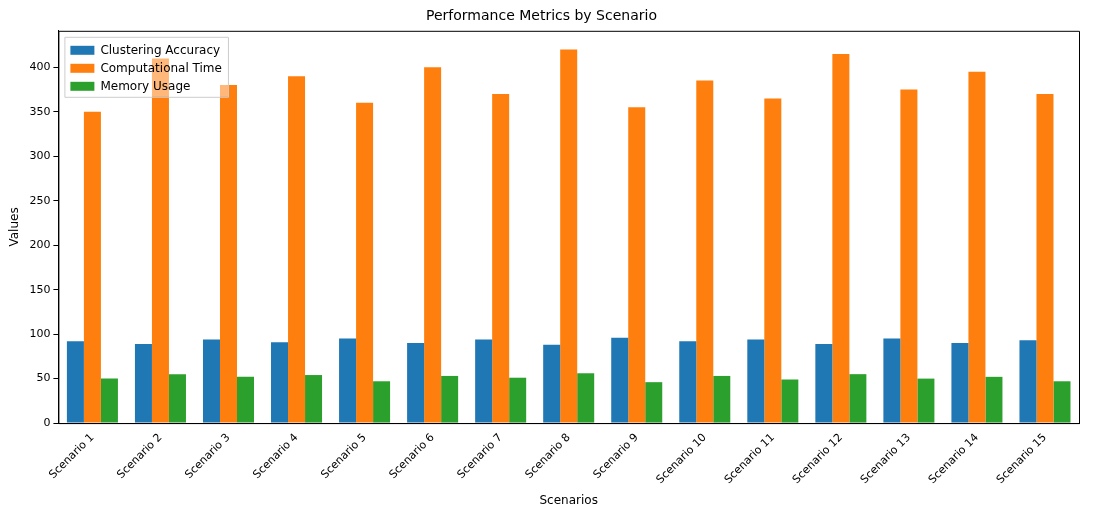  Describe the element at coordinates (40, 289) in the screenshot. I see `y-tick-label: 150` at that location.